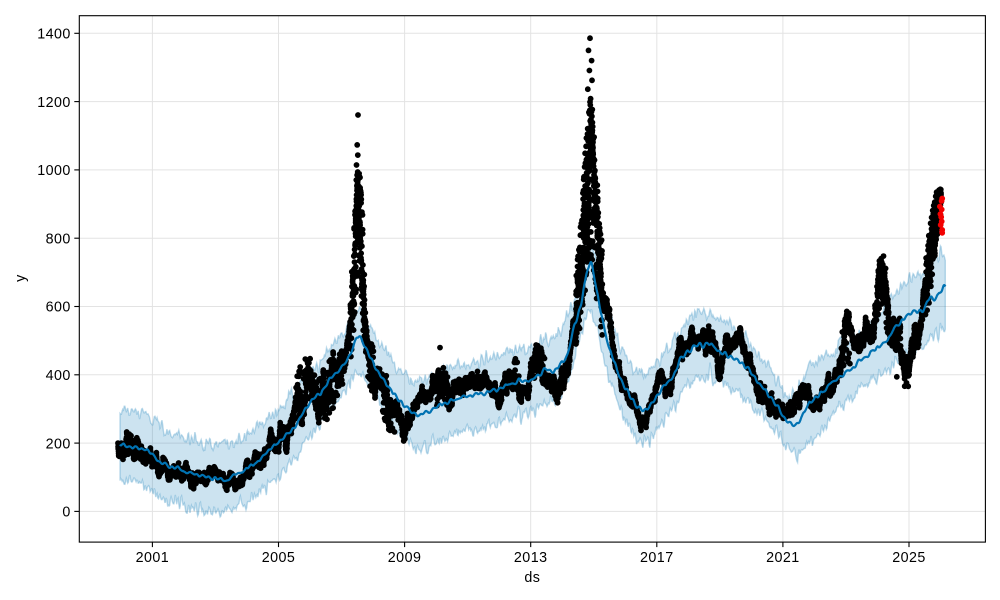 The width and height of the screenshot is (1000, 600). Describe the element at coordinates (909, 558) in the screenshot. I see `svg-text: 2025` at that location.